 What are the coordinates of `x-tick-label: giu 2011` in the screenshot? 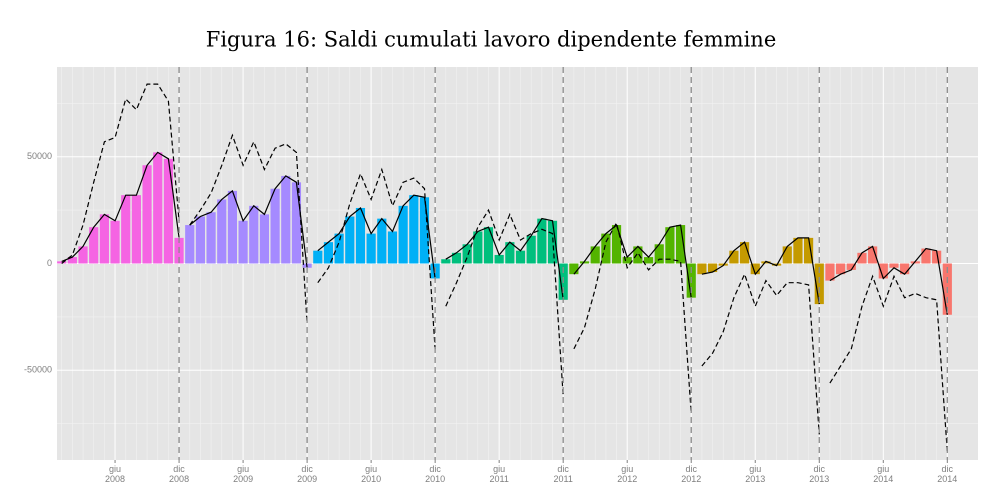 It's located at (499, 474).